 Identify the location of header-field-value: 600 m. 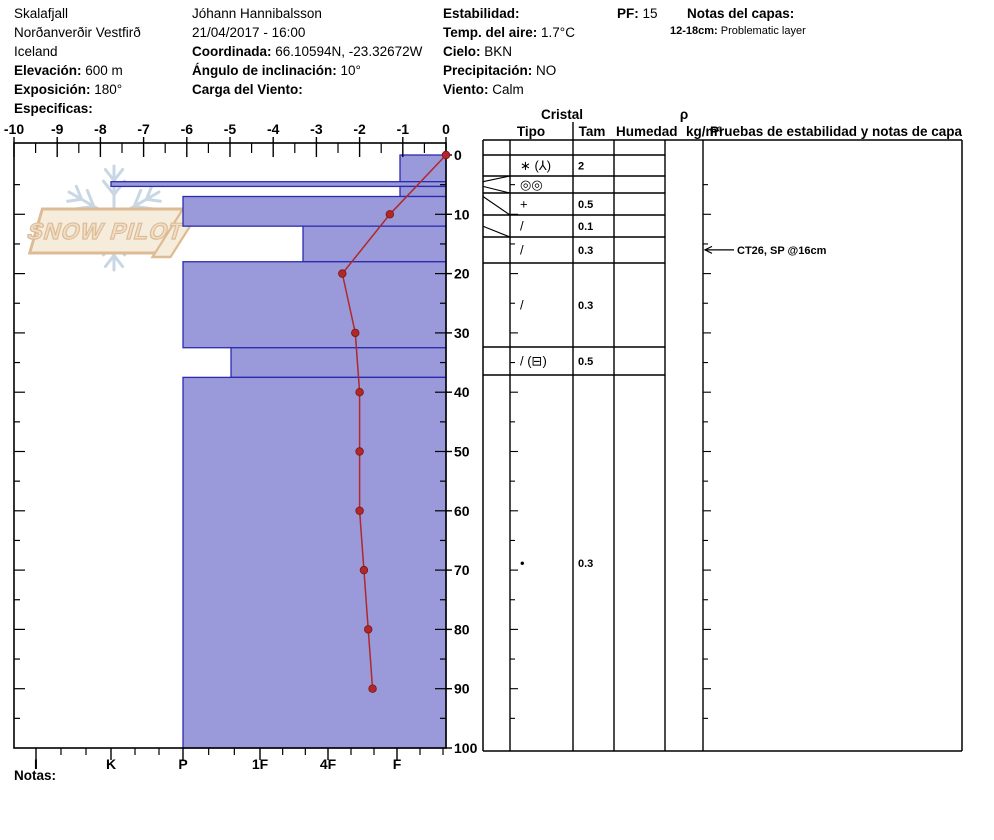
(102, 70).